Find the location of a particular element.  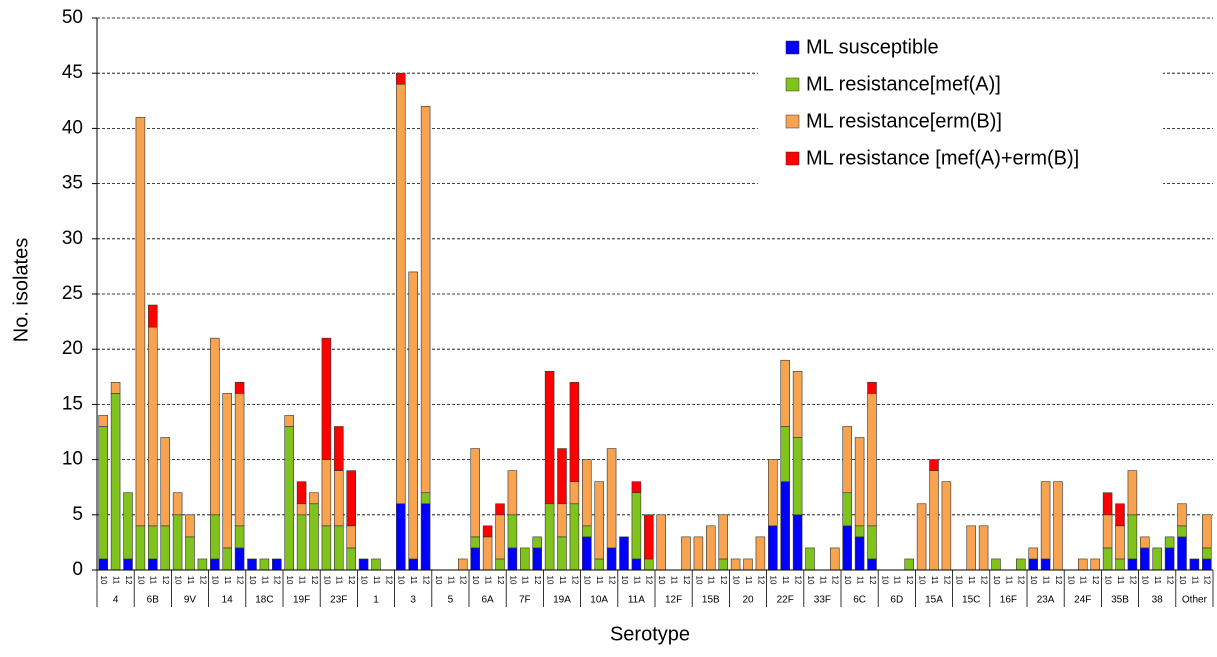

group-label: 12F is located at coordinates (673, 600).